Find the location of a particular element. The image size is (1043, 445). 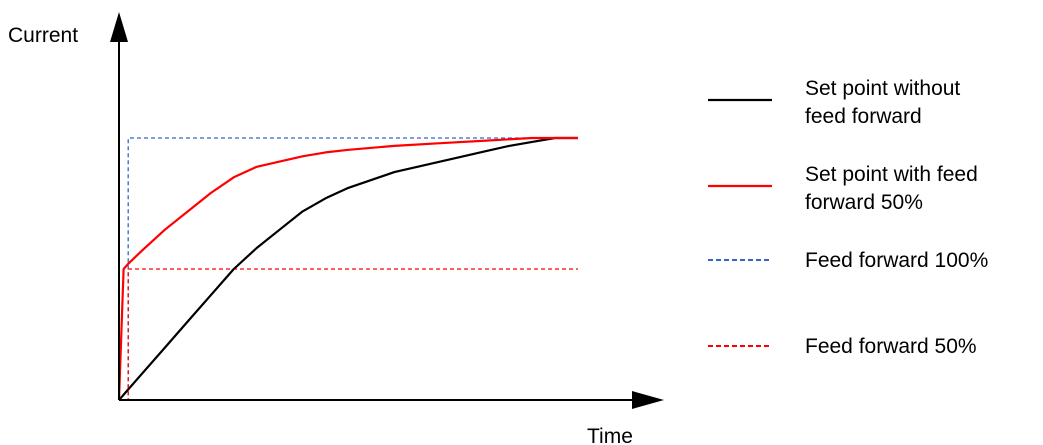

y-axis-label: Current is located at coordinates (43, 35).